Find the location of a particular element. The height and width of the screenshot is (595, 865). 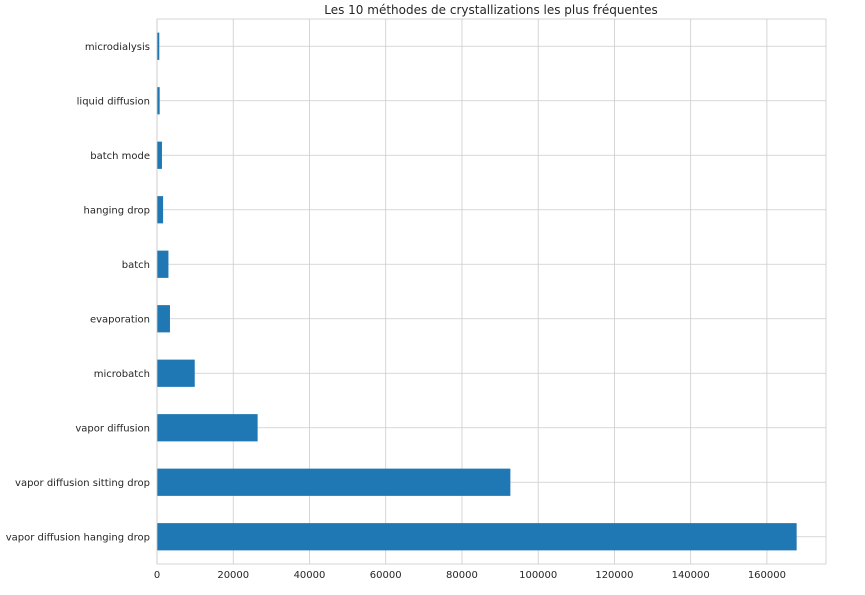

x-tick-label: 160000 is located at coordinates (767, 575).